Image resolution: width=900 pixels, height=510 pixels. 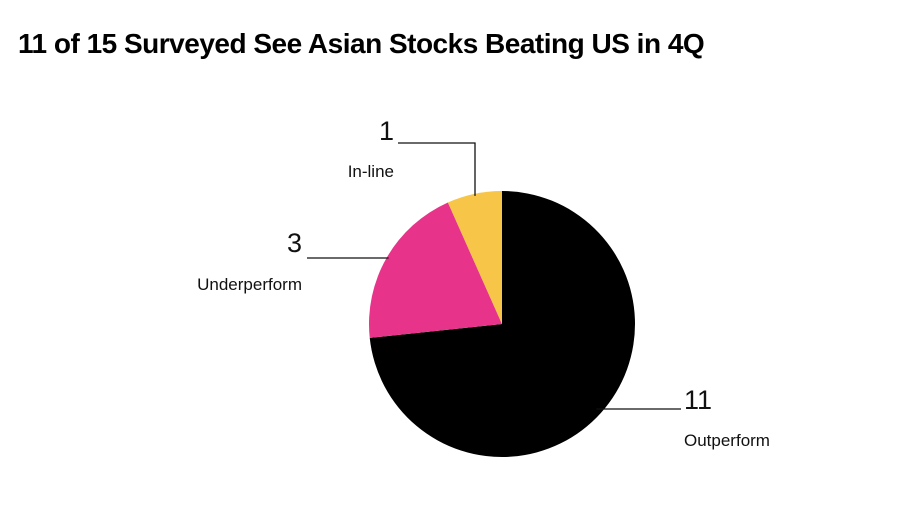 I want to click on category-label-underperform: Underperform, so click(x=249, y=284).